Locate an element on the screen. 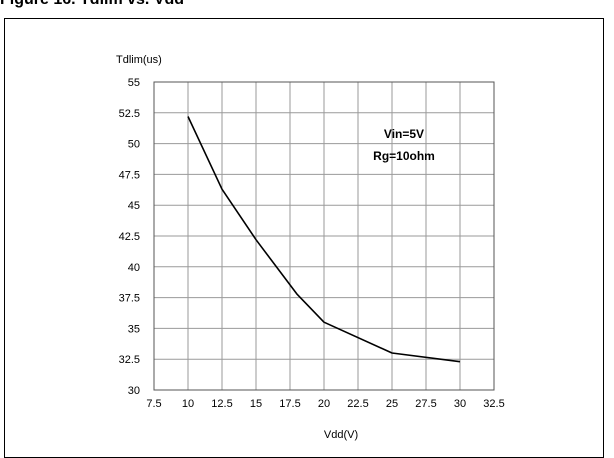 The width and height of the screenshot is (614, 458). y-tick-label: 42.5 is located at coordinates (129, 237).